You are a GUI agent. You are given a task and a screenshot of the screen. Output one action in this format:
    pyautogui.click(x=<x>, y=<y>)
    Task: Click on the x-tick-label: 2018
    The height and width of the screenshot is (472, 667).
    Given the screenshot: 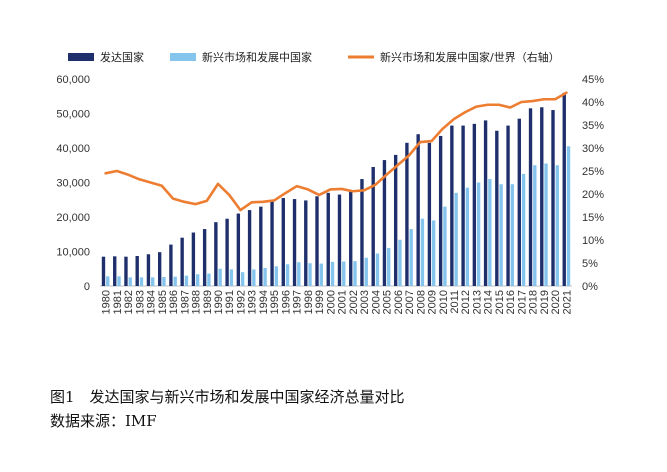 What is the action you would take?
    pyautogui.click(x=534, y=302)
    